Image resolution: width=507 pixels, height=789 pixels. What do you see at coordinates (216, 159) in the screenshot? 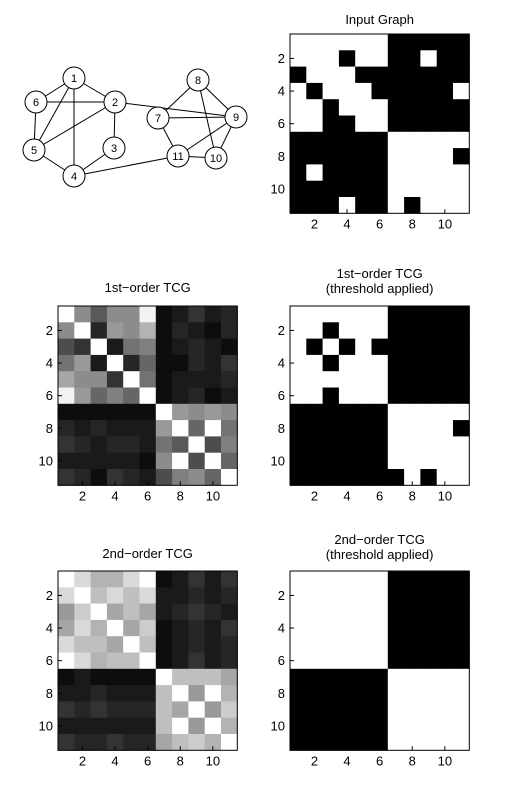
I see `graph-node-label: 10` at bounding box center [216, 159].